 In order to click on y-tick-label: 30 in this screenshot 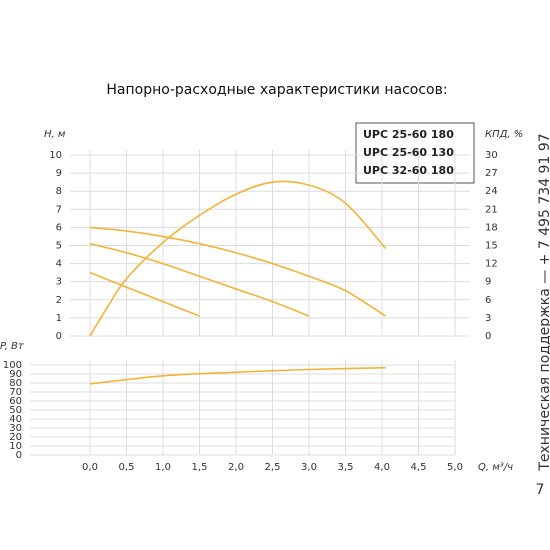, I will do `click(15, 428)`.